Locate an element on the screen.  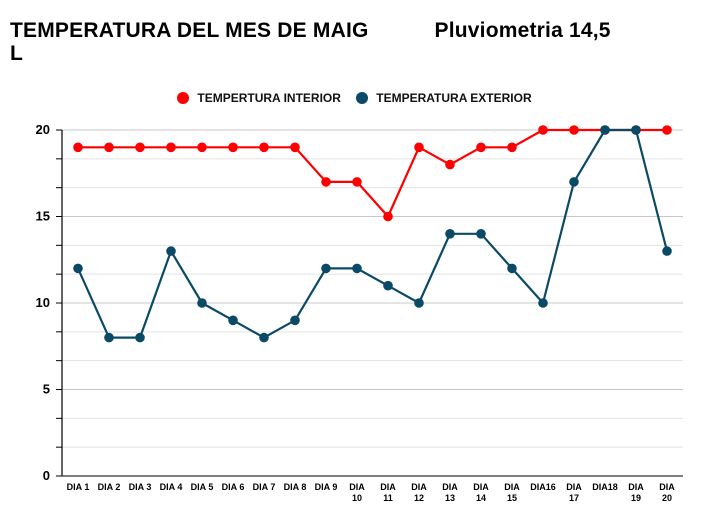
x-tick-label-line: 19 is located at coordinates (636, 498).